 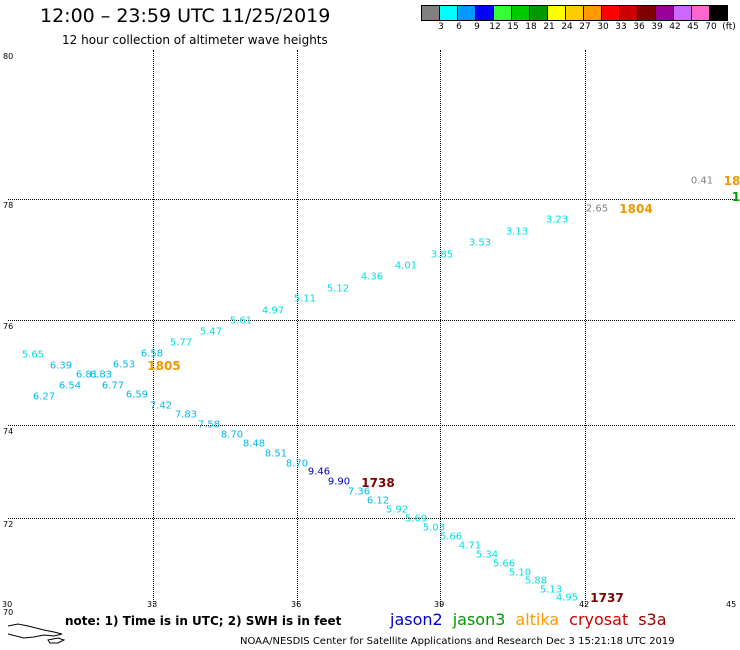 I want to click on wave-height-value: 5.69, so click(x=416, y=519).